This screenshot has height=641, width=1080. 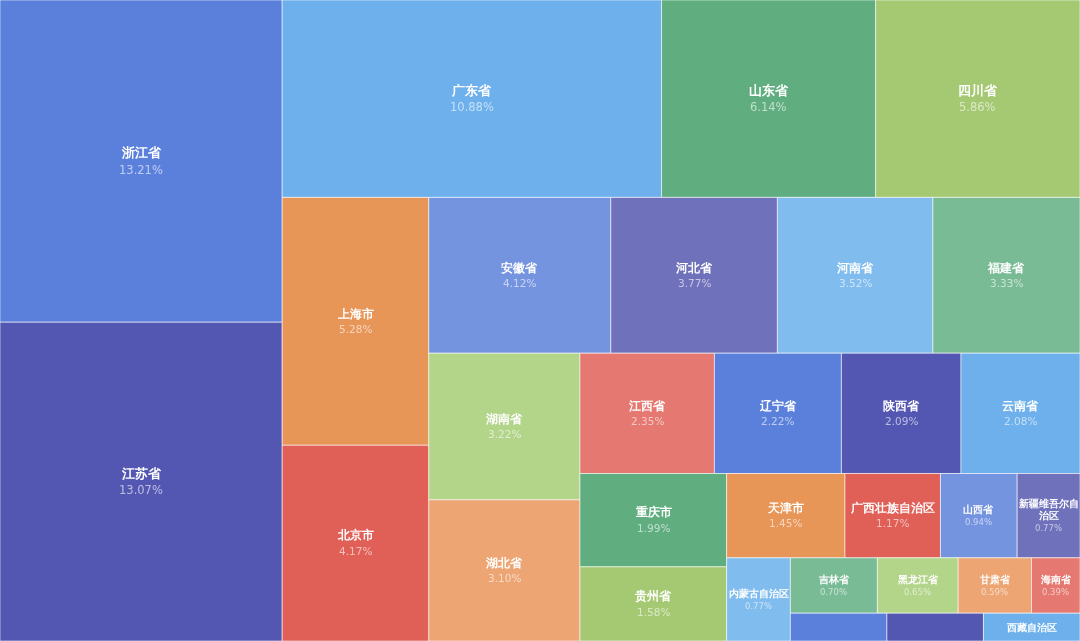 I want to click on category-label: 福建省, so click(x=1006, y=268).